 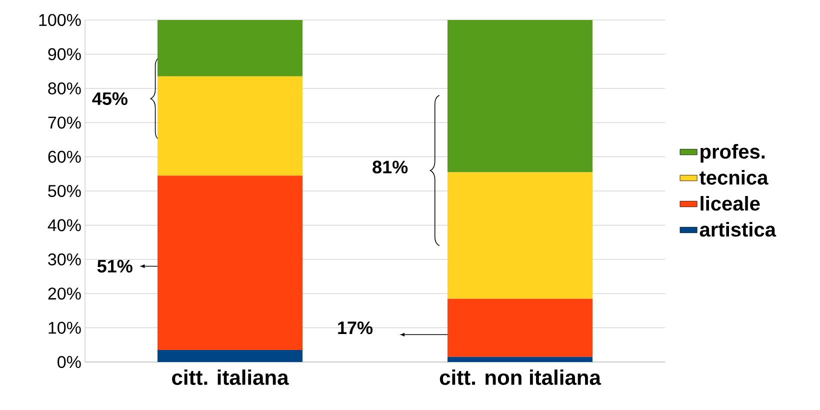 What do you see at coordinates (64, 122) in the screenshot?
I see `y-tick-label: 70%` at bounding box center [64, 122].